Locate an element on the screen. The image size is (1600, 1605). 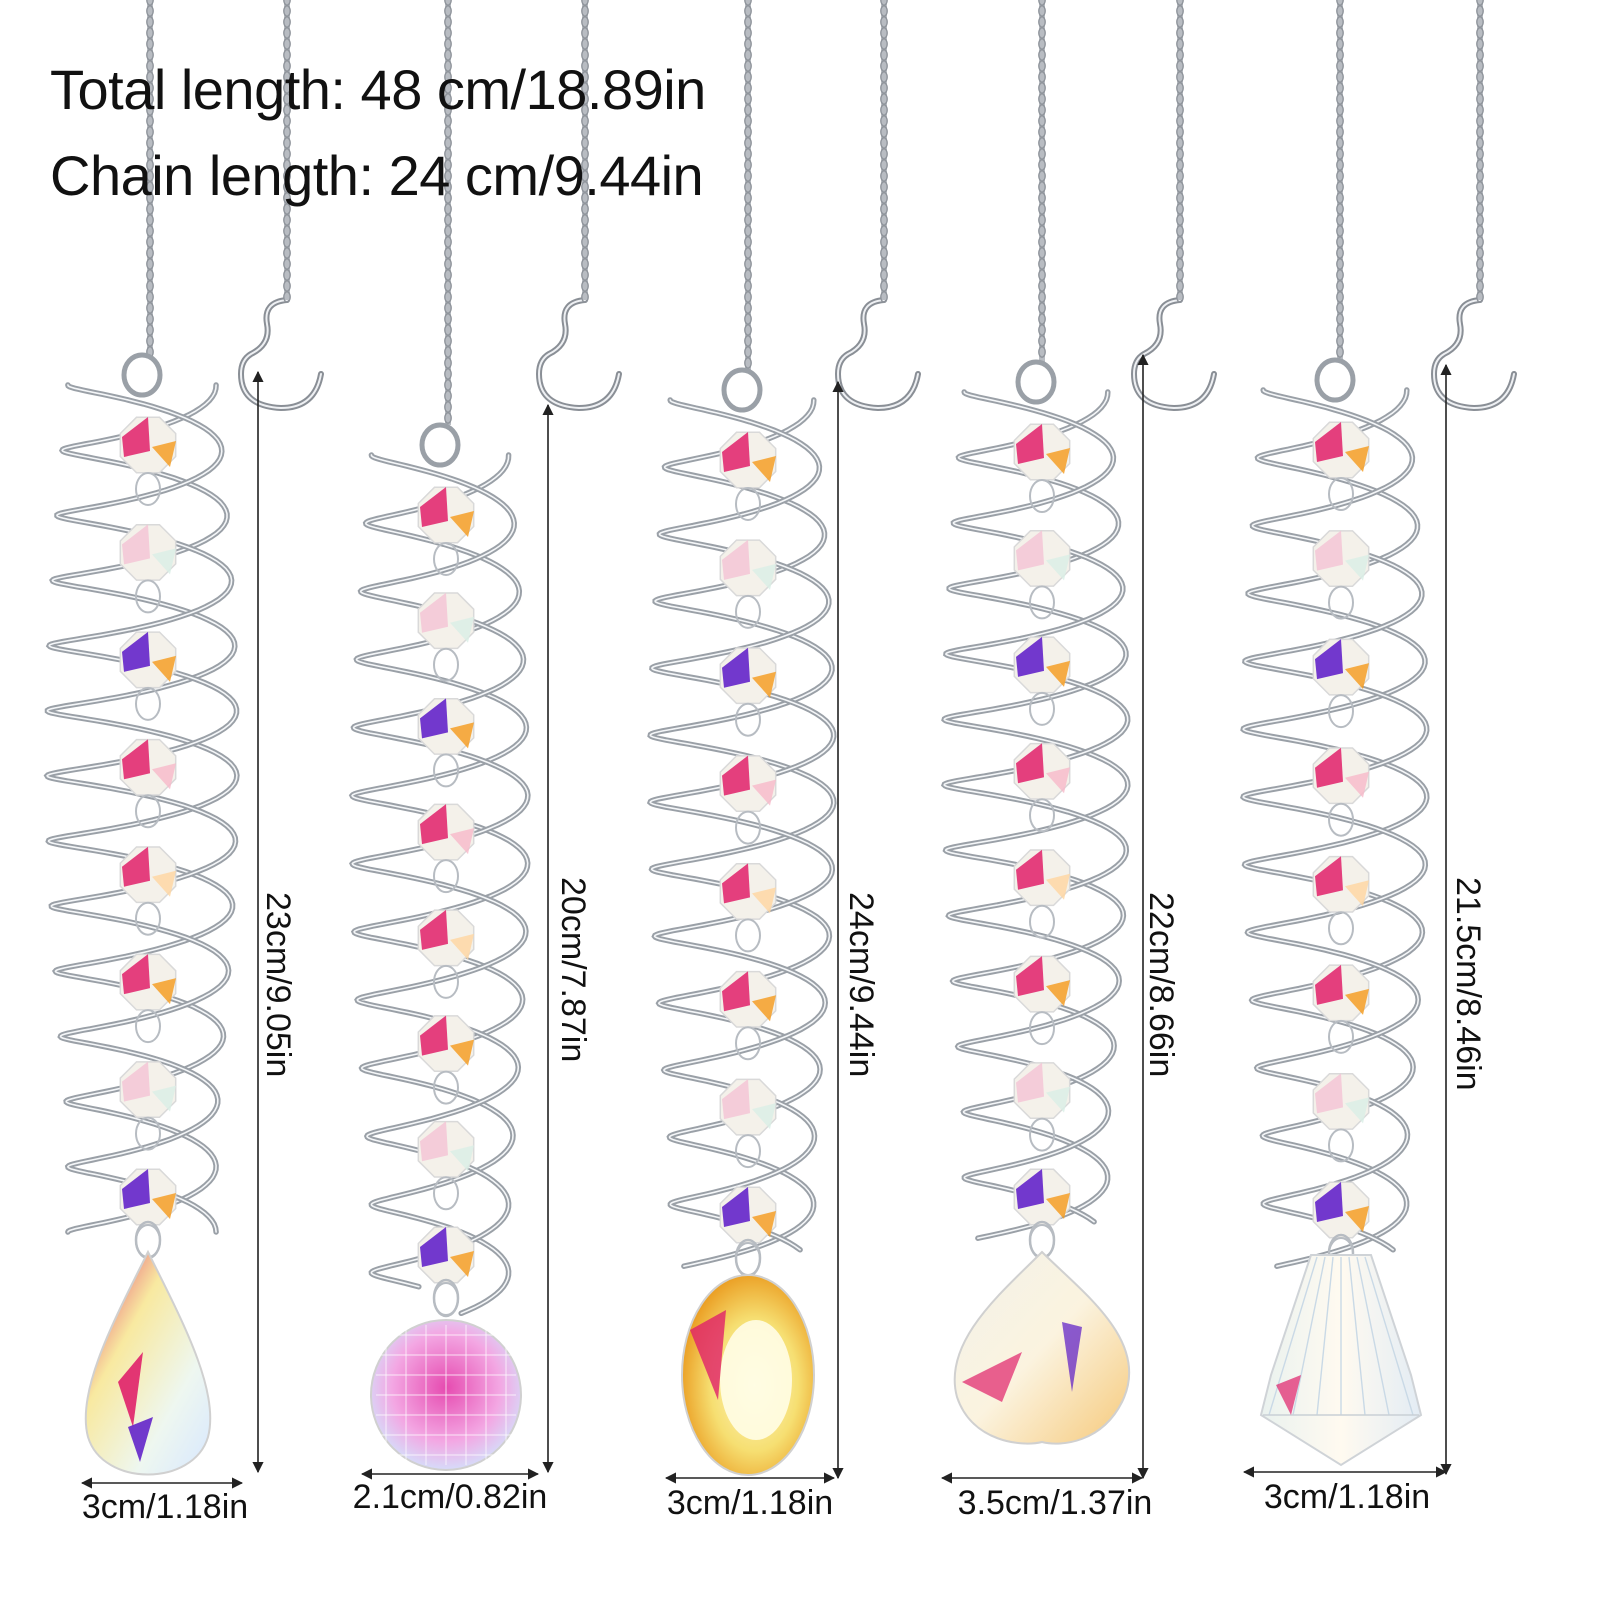
height-label-1: 23cm/9.05in is located at coordinates (278, 985).